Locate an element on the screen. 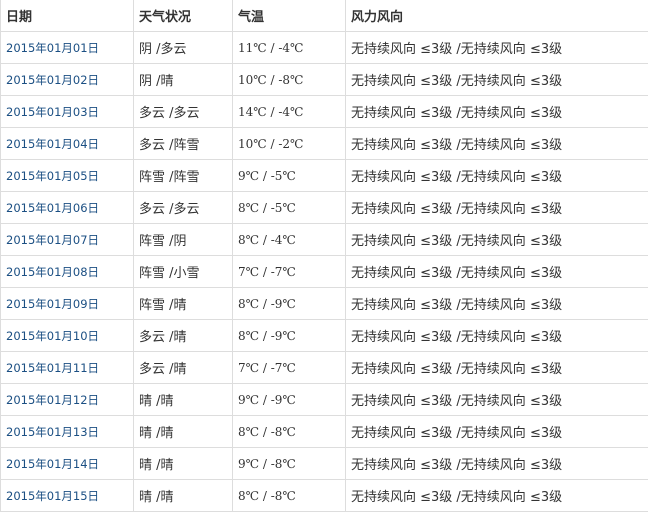 Image resolution: width=648 pixels, height=513 pixels. date-link: 2015年01月11日 is located at coordinates (53, 367).